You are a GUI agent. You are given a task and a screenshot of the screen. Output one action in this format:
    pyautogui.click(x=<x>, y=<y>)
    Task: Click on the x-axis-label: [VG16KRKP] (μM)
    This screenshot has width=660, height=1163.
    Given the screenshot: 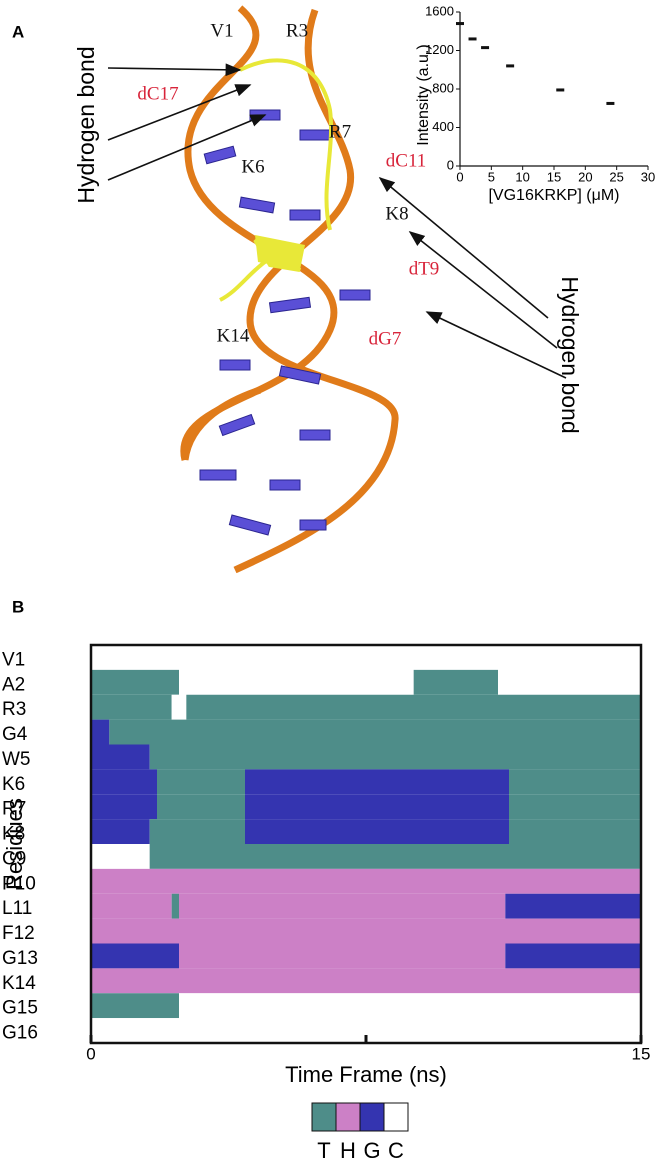 What is the action you would take?
    pyautogui.click(x=553, y=195)
    